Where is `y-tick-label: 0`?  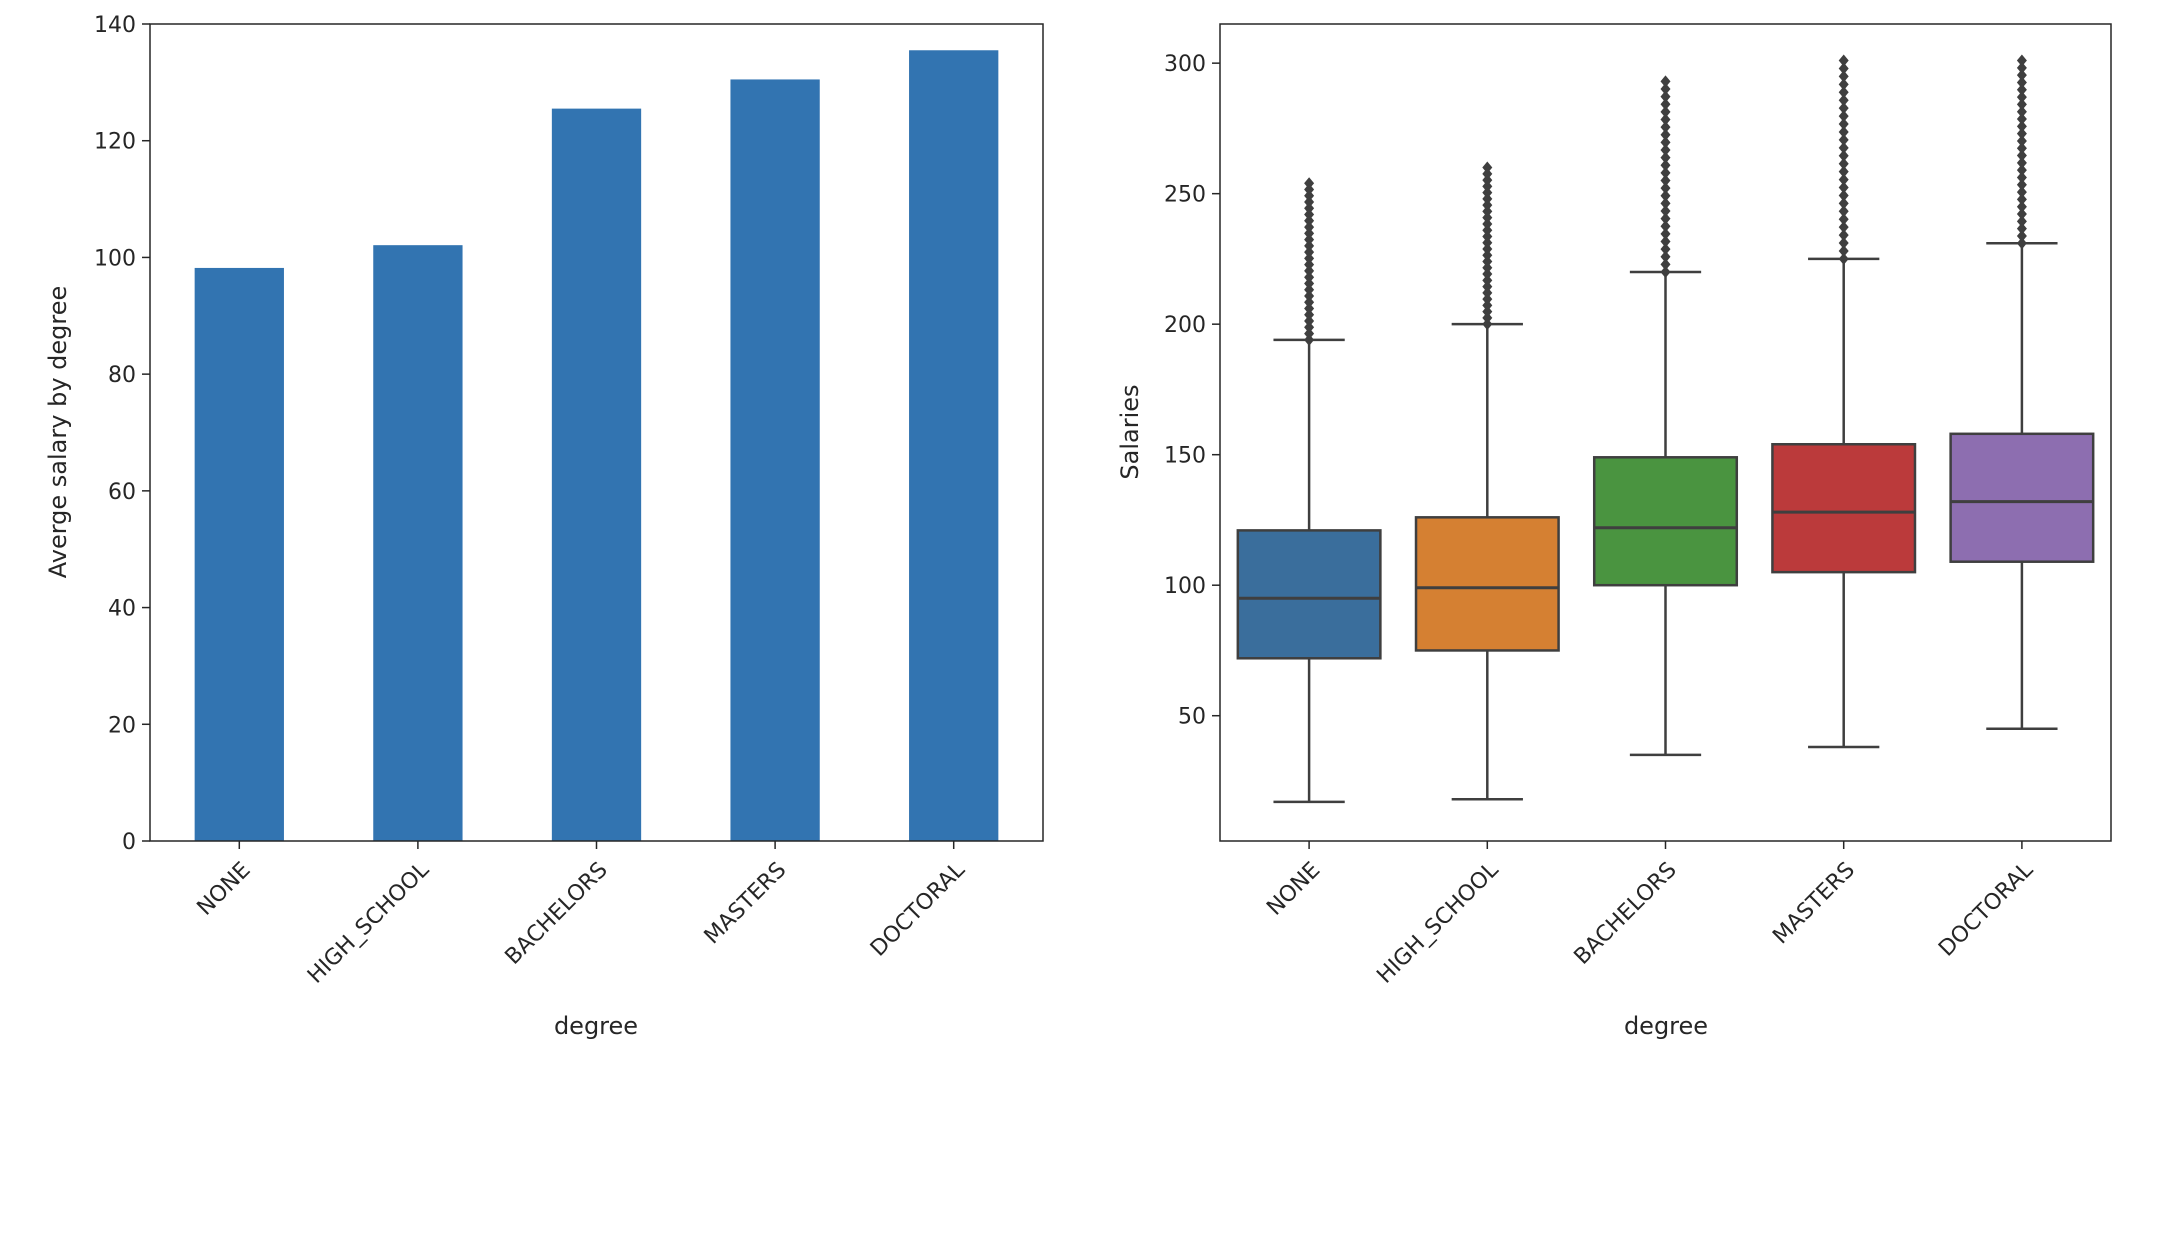
y-tick-label: 0 is located at coordinates (129, 842).